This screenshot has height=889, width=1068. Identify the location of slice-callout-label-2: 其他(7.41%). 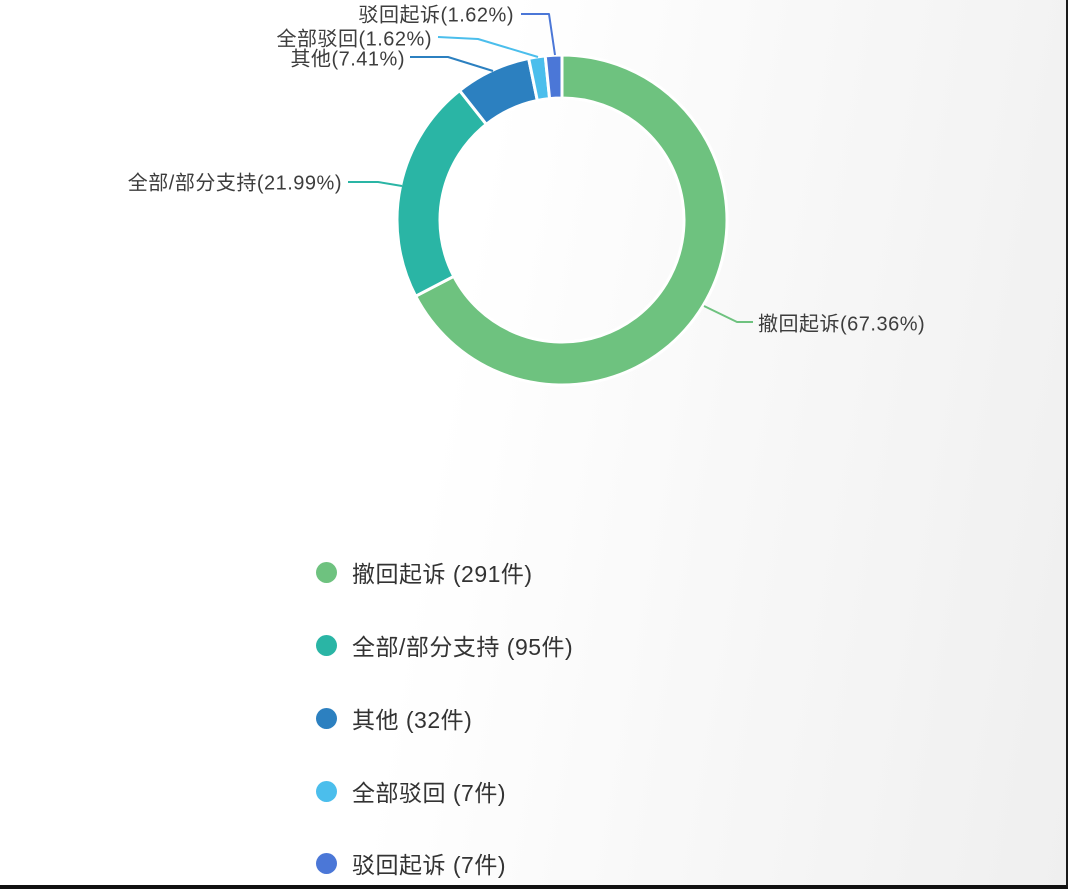
(347, 59).